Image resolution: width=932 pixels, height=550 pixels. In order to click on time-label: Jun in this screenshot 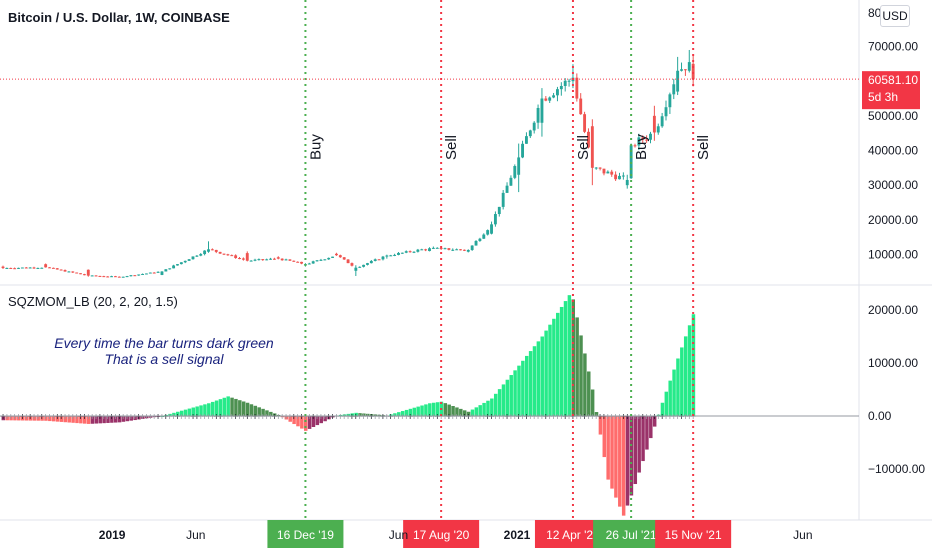, I will do `click(398, 535)`.